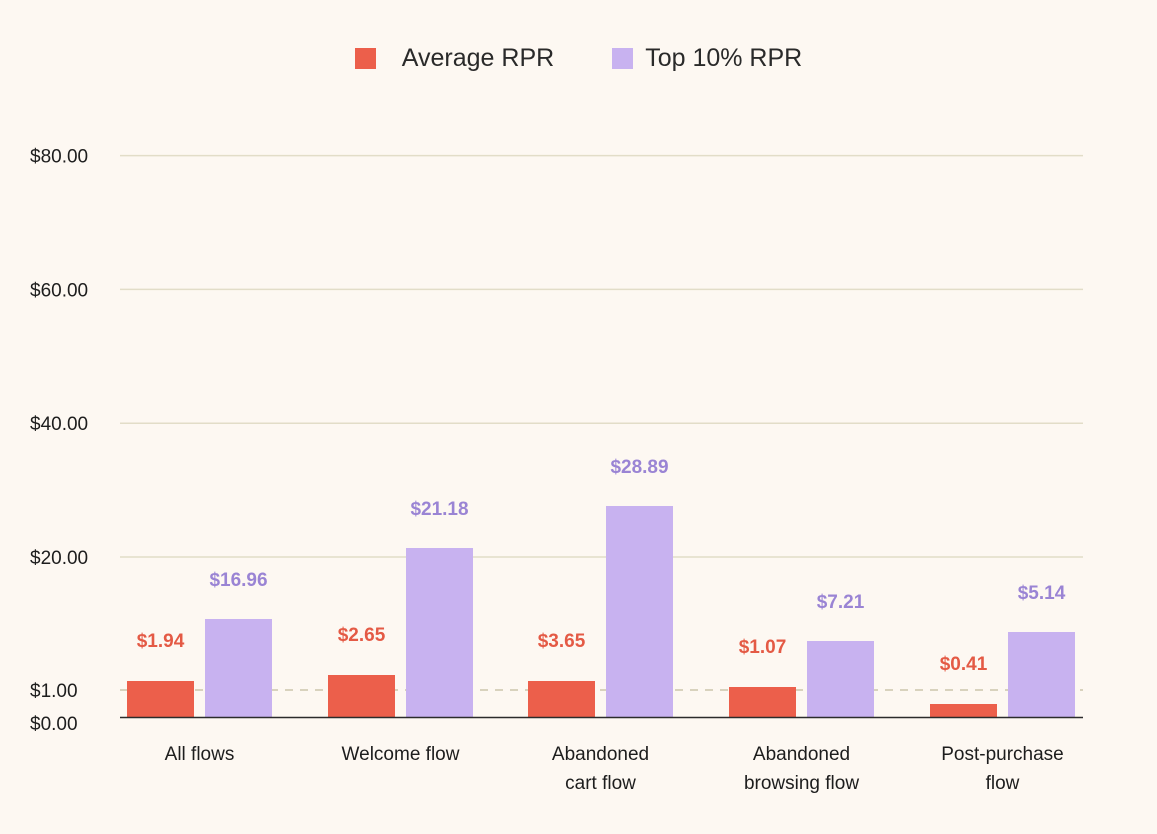  I want to click on legend-label-top: Top 10% RPR, so click(724, 58).